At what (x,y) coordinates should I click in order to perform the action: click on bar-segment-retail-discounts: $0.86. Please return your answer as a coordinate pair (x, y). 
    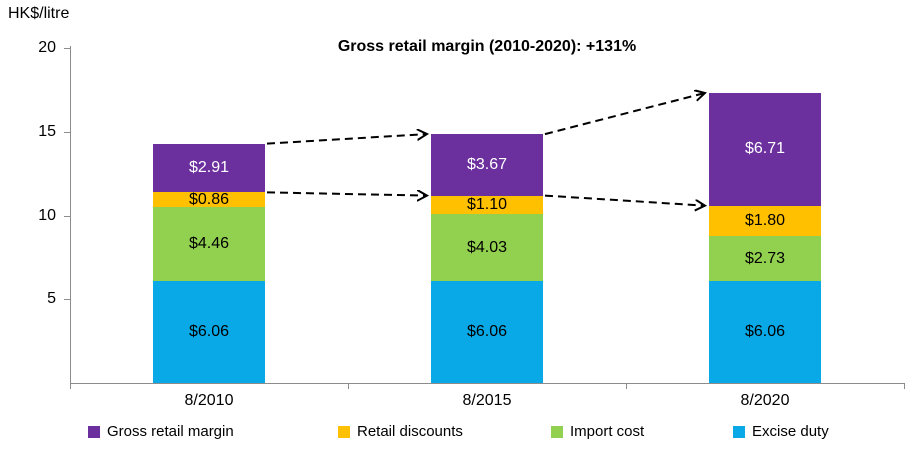
    Looking at the image, I should click on (209, 199).